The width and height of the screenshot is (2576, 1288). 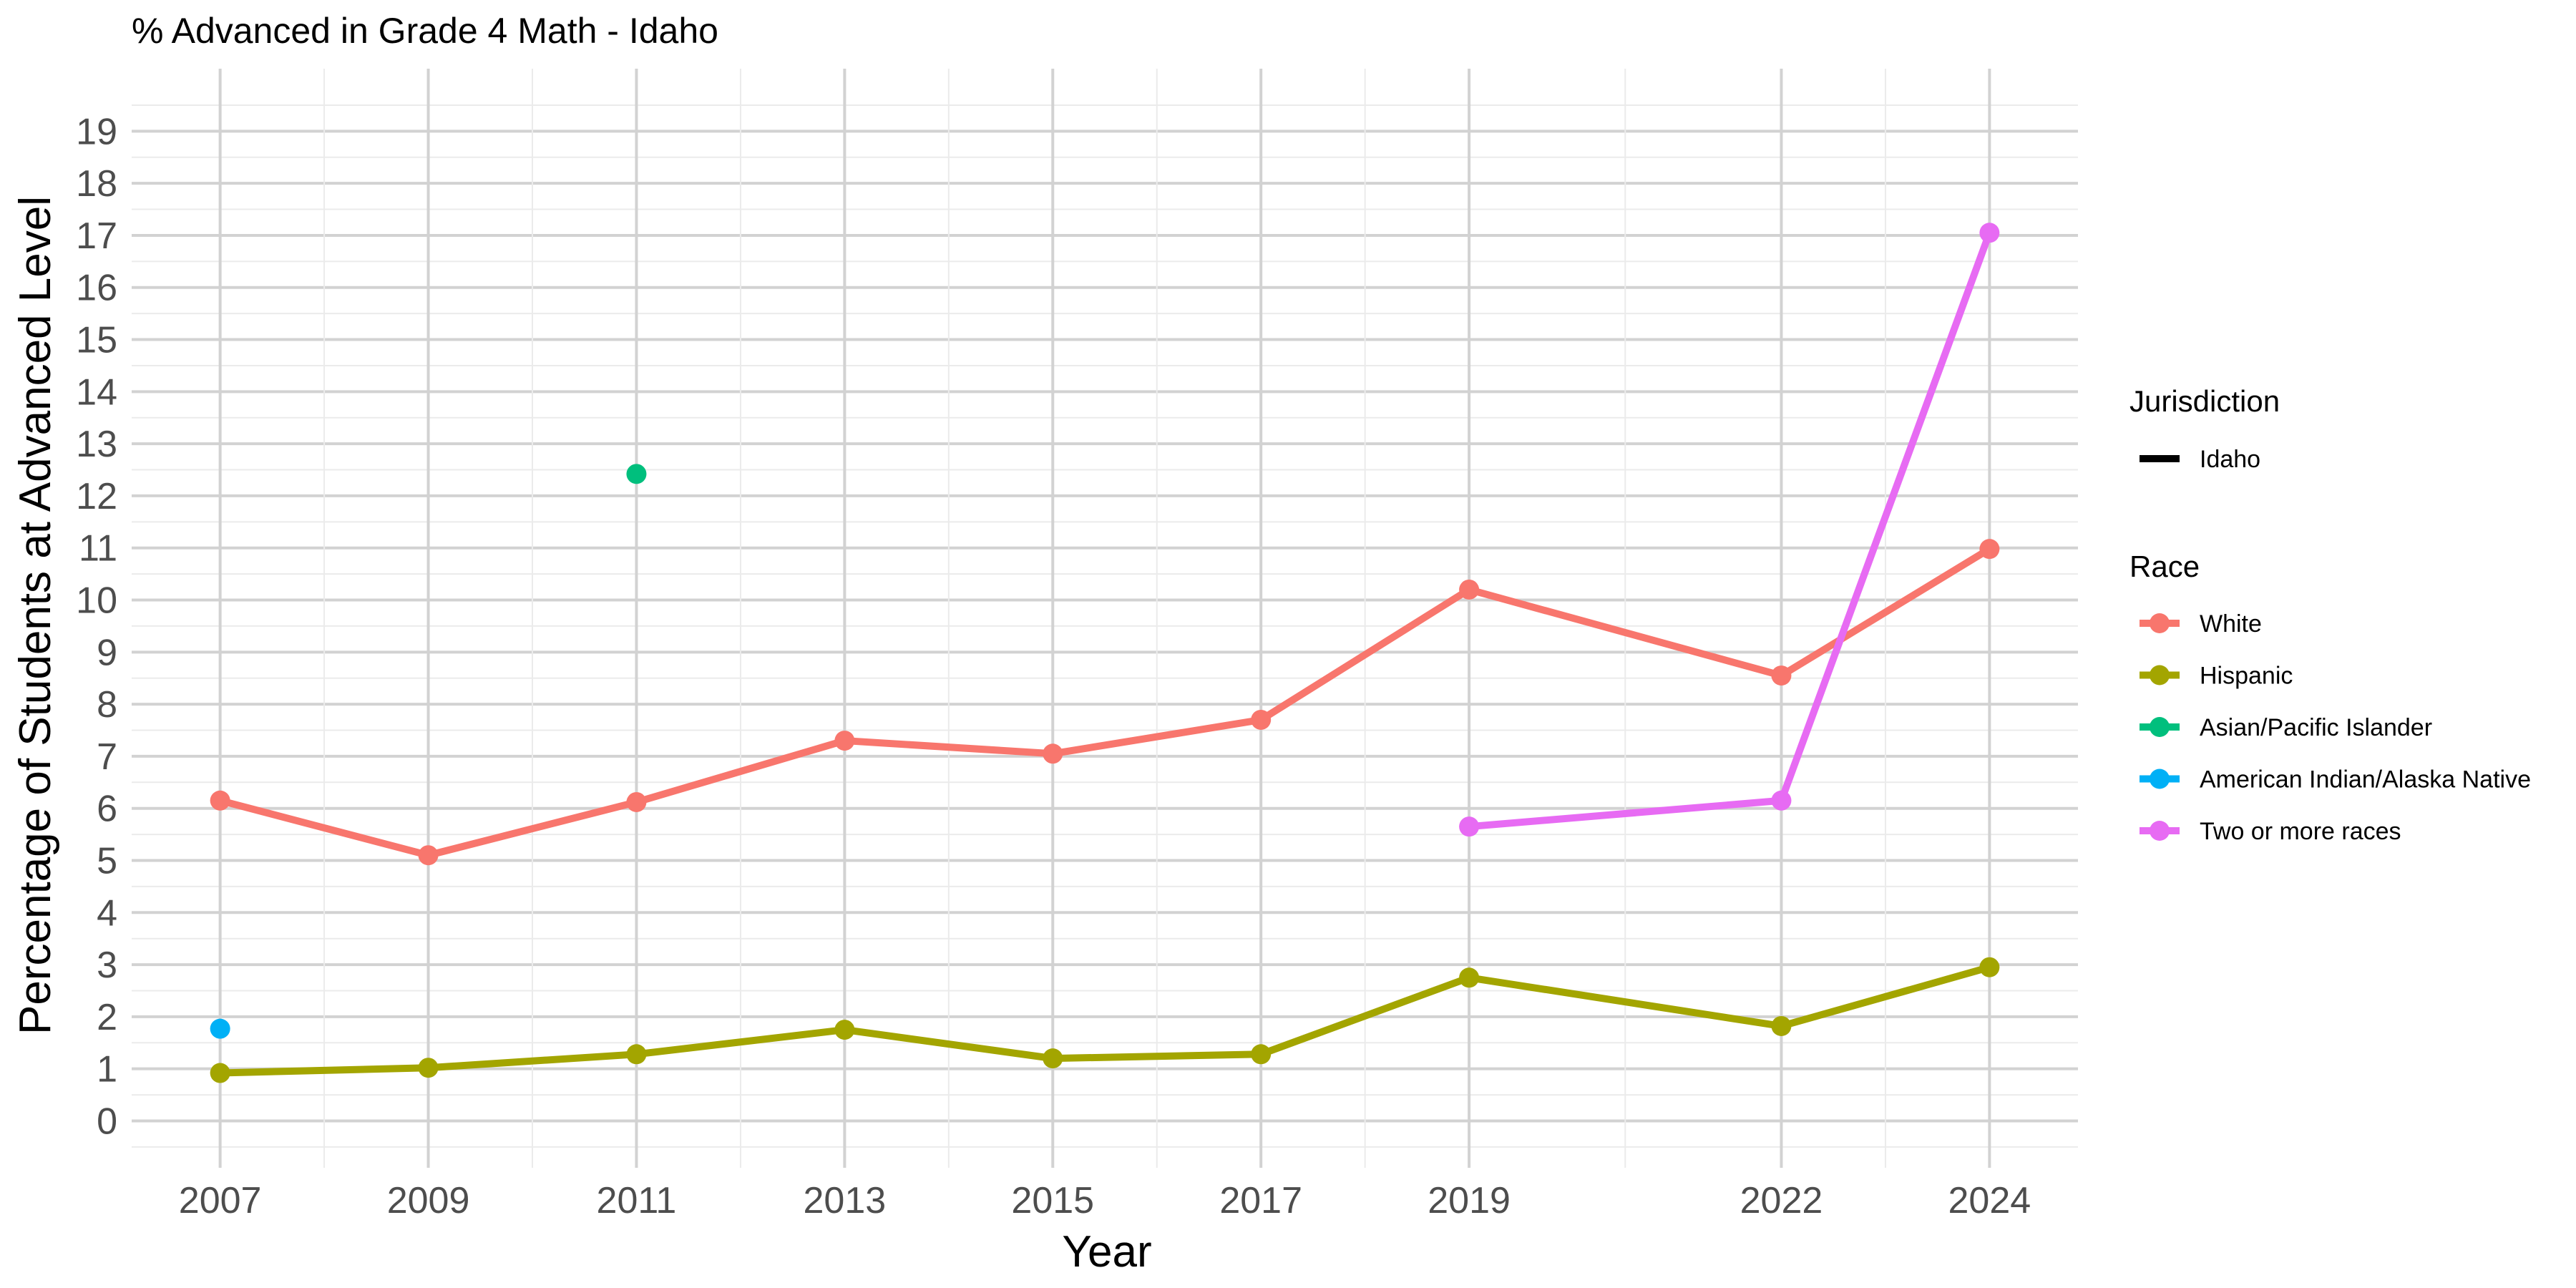 I want to click on y-tick-label: 3, so click(x=107, y=965).